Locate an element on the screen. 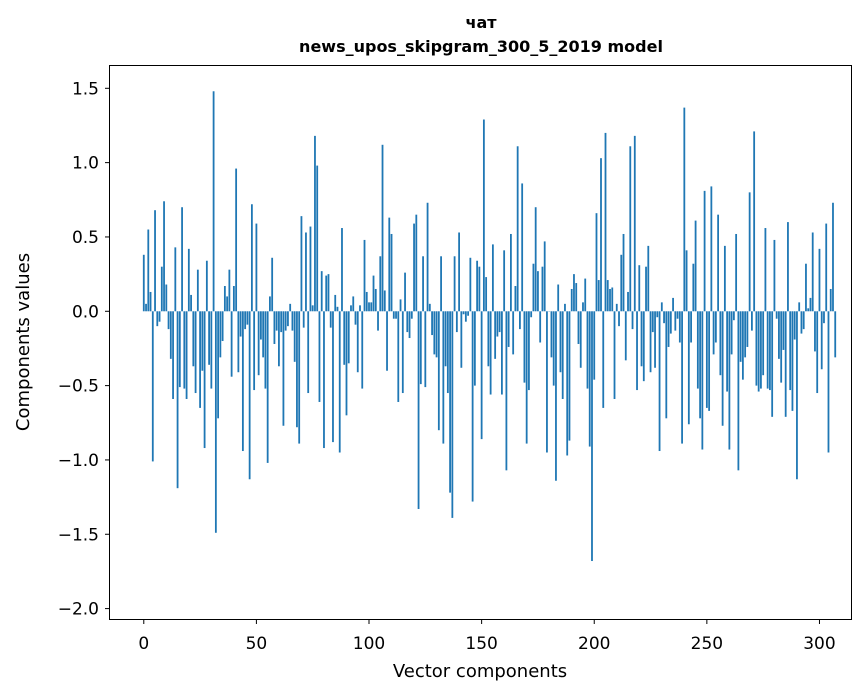 This screenshot has height=696, width=867. y-tick-label: −2.0 is located at coordinates (78, 610).